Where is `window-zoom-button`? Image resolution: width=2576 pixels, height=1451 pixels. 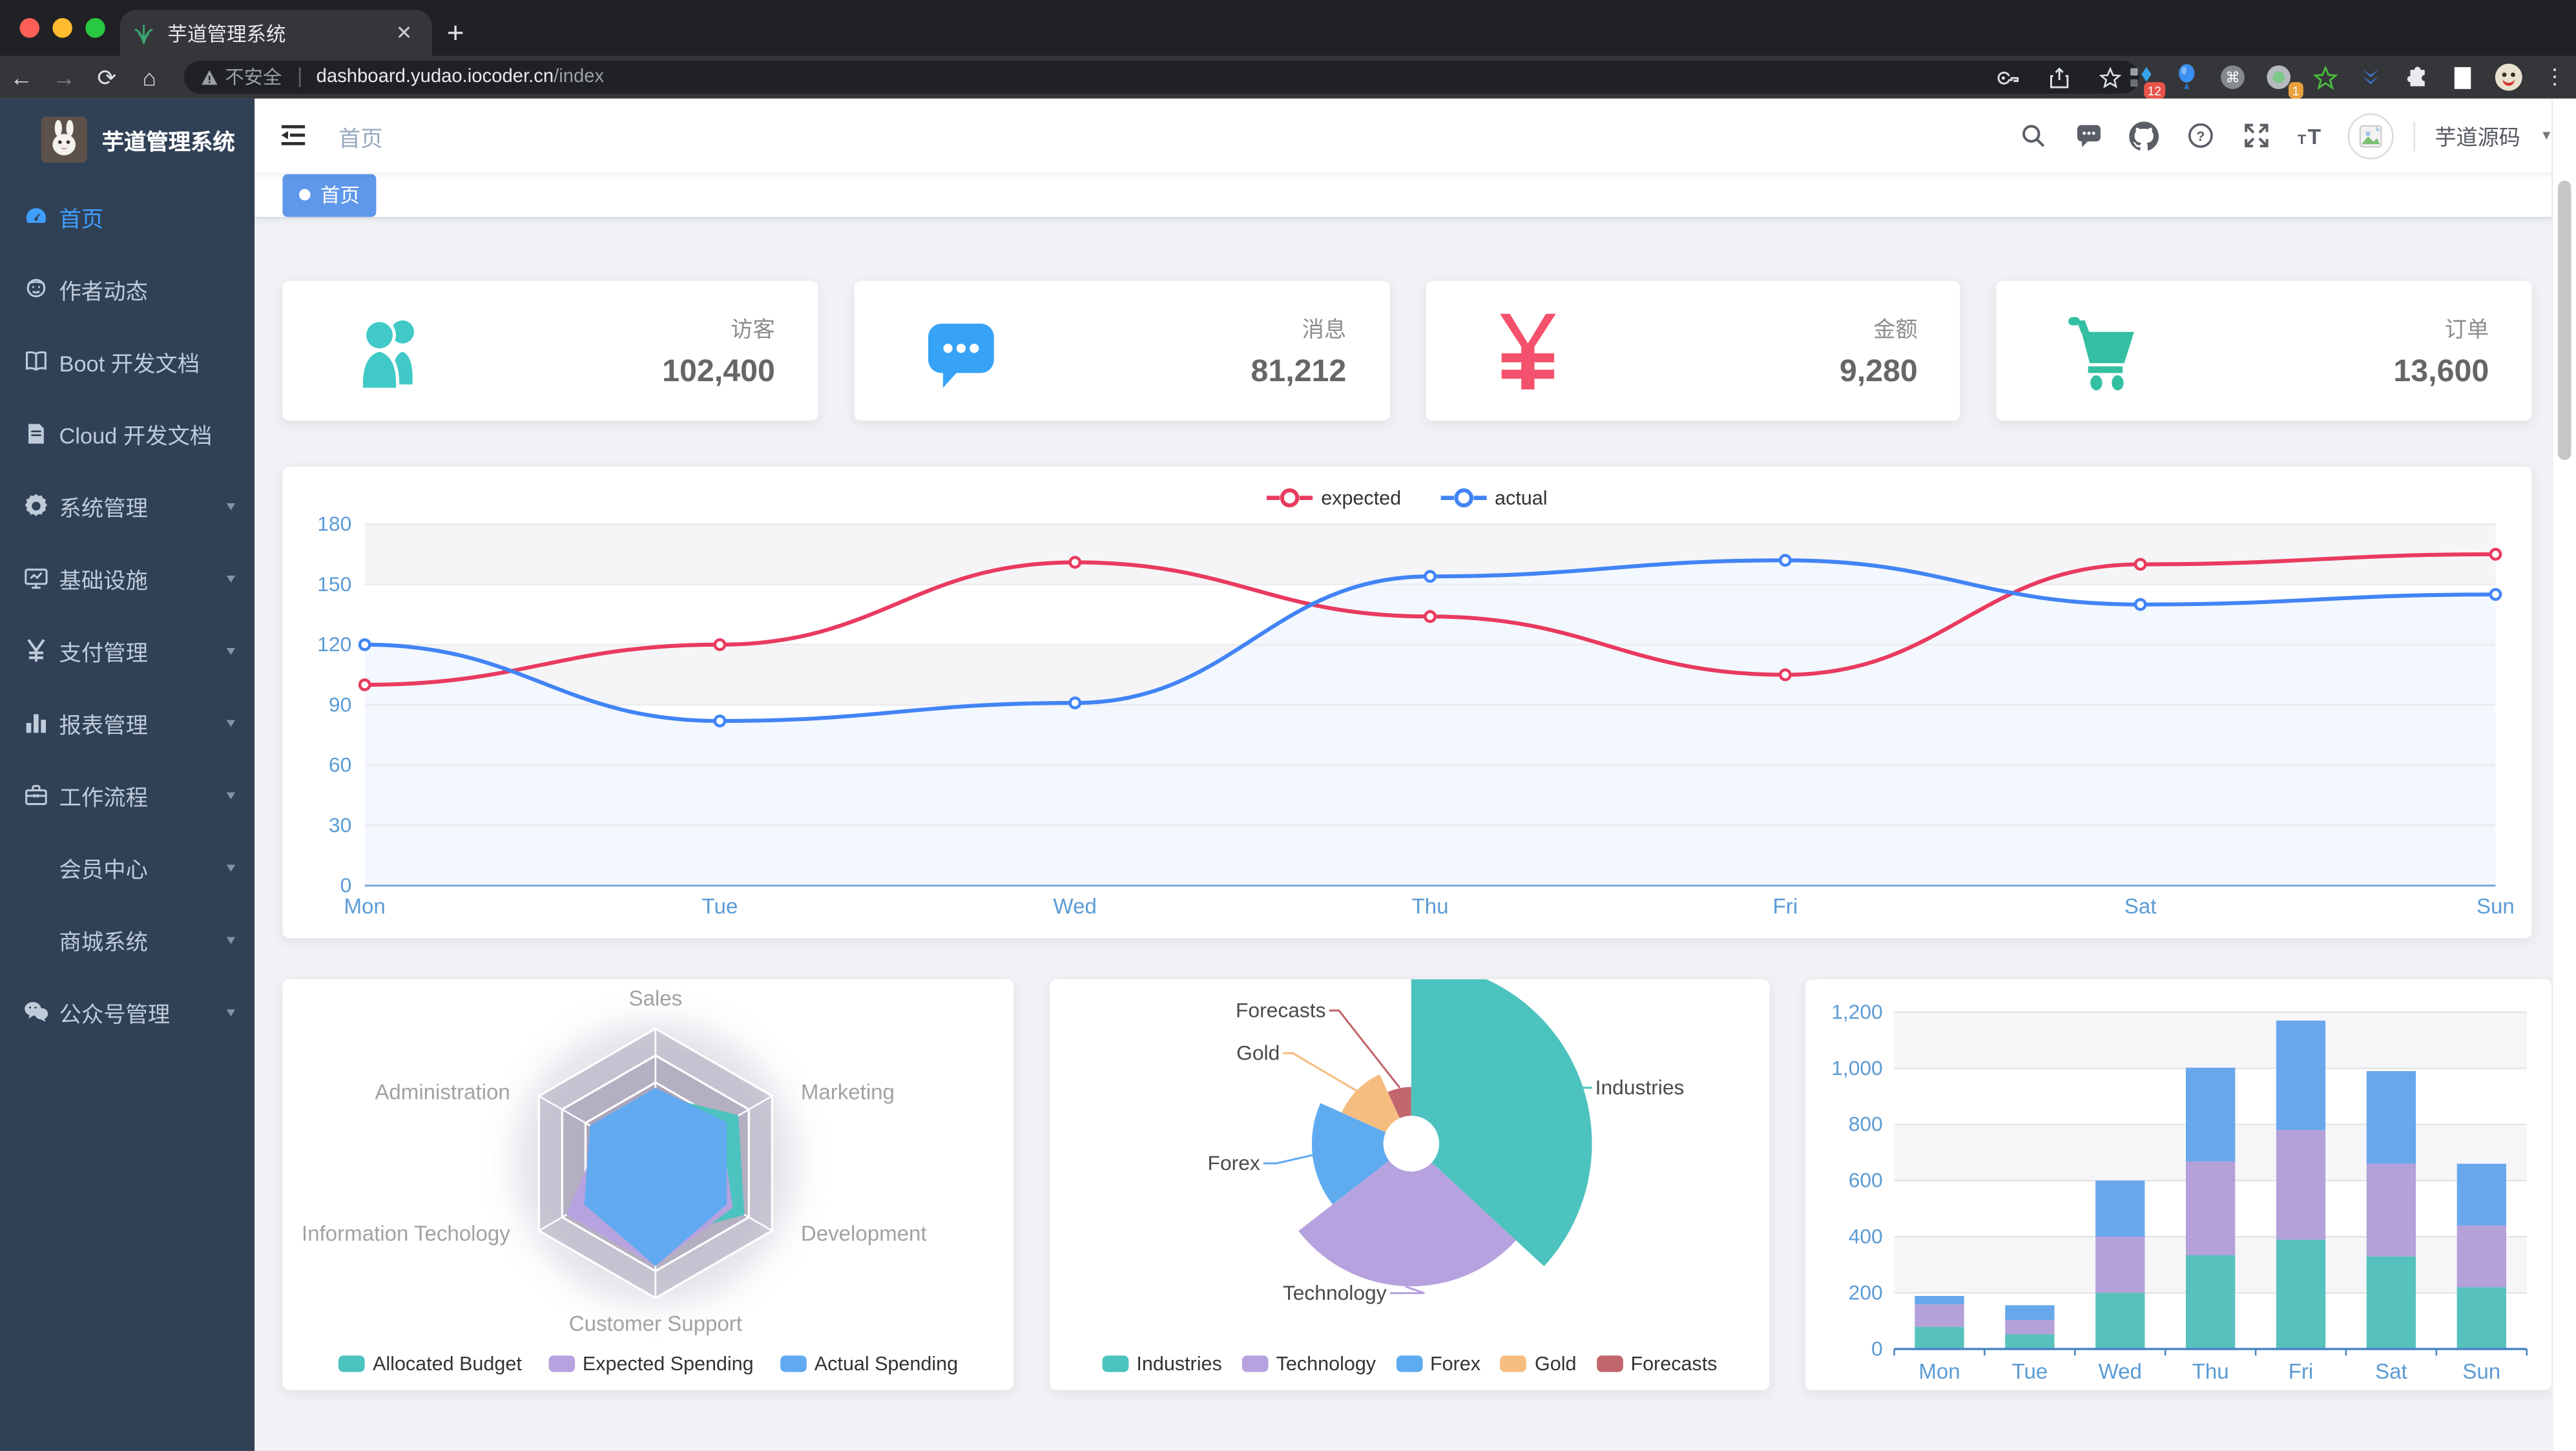 window-zoom-button is located at coordinates (95, 27).